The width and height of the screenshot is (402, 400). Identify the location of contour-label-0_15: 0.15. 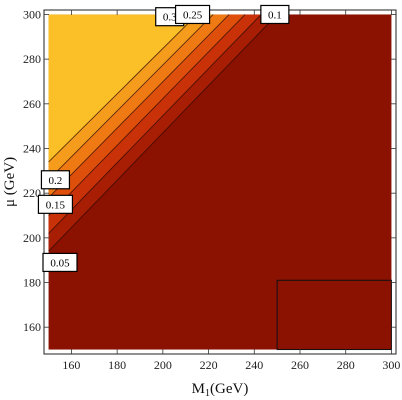
(55, 204).